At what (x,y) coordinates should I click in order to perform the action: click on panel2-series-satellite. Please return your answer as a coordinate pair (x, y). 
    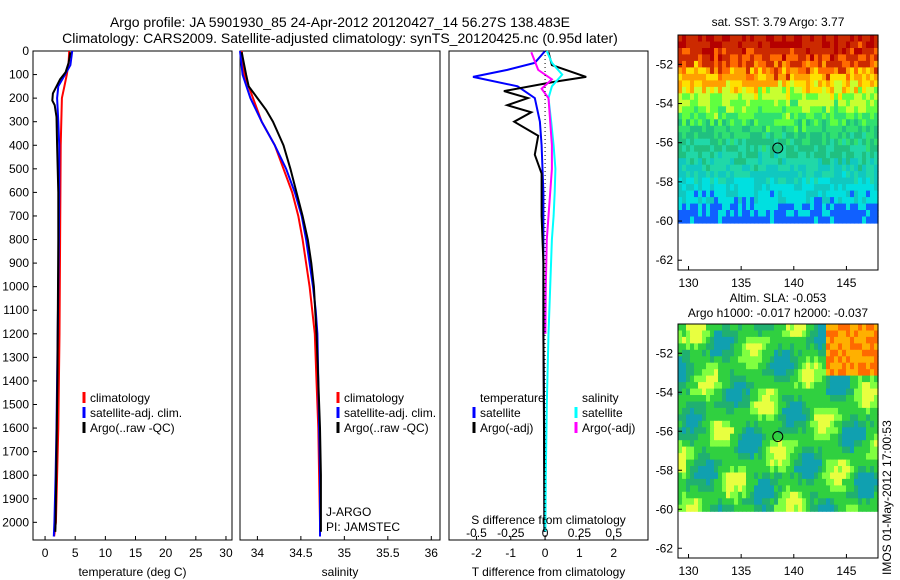
    Looking at the image, I should click on (554, 291).